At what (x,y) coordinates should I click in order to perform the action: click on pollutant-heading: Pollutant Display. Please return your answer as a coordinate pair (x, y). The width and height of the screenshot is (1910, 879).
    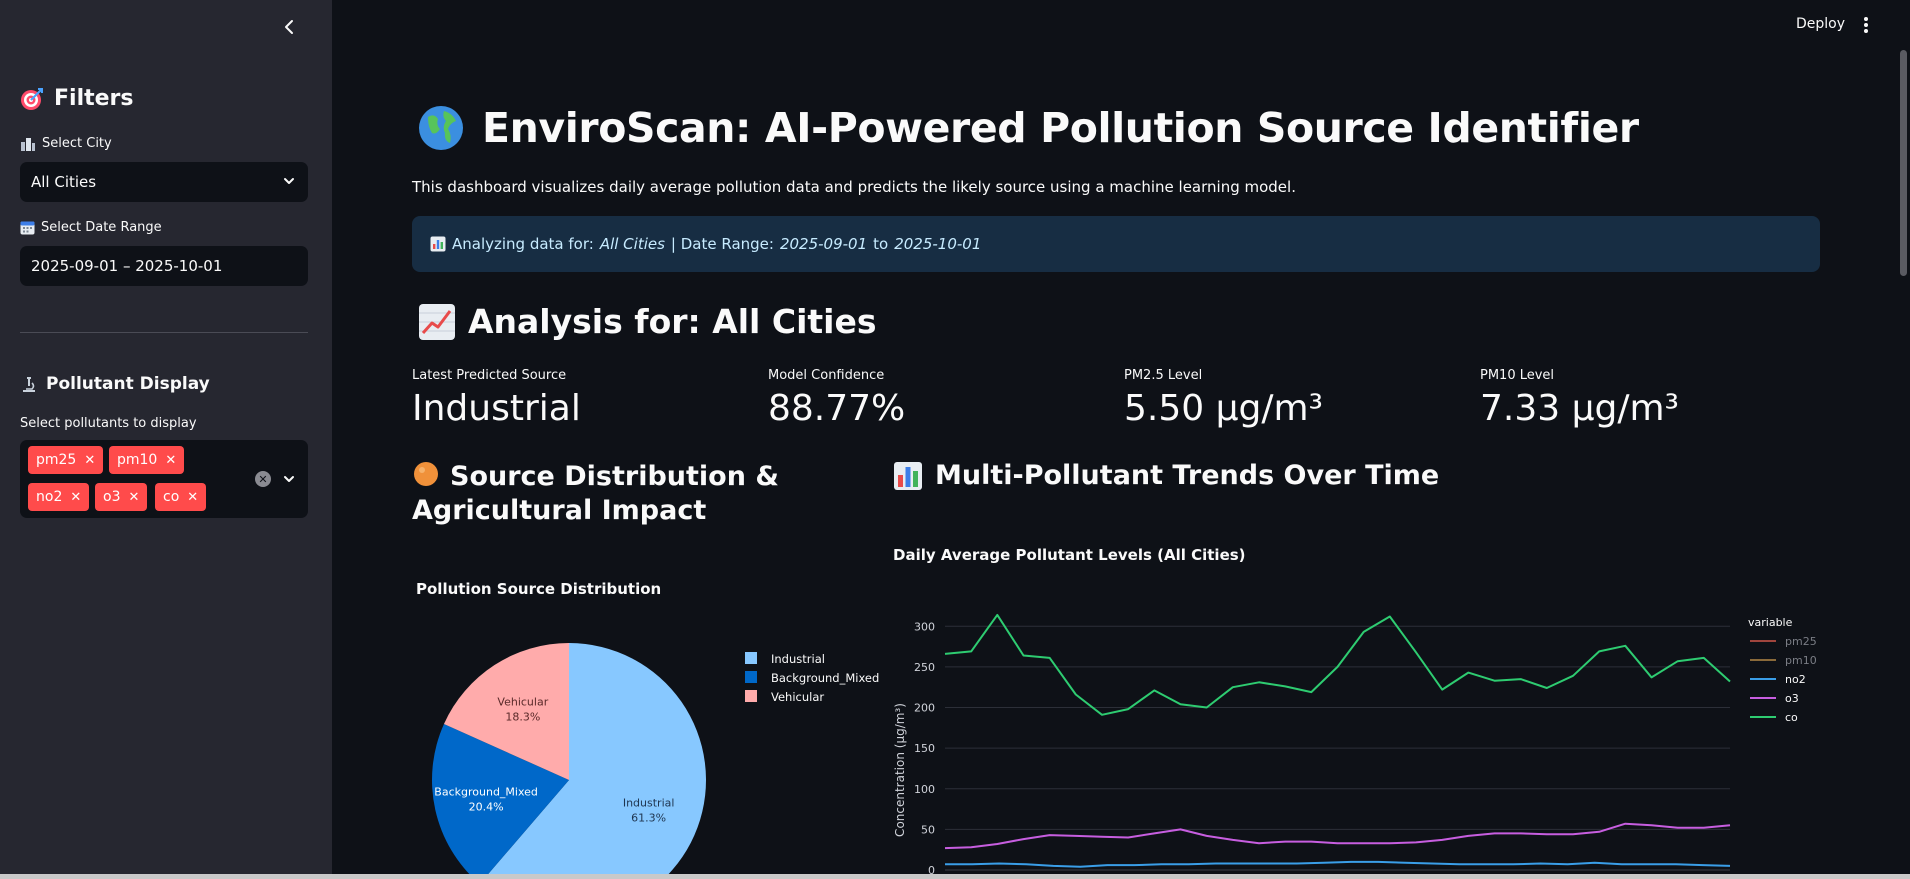
    Looking at the image, I should click on (115, 384).